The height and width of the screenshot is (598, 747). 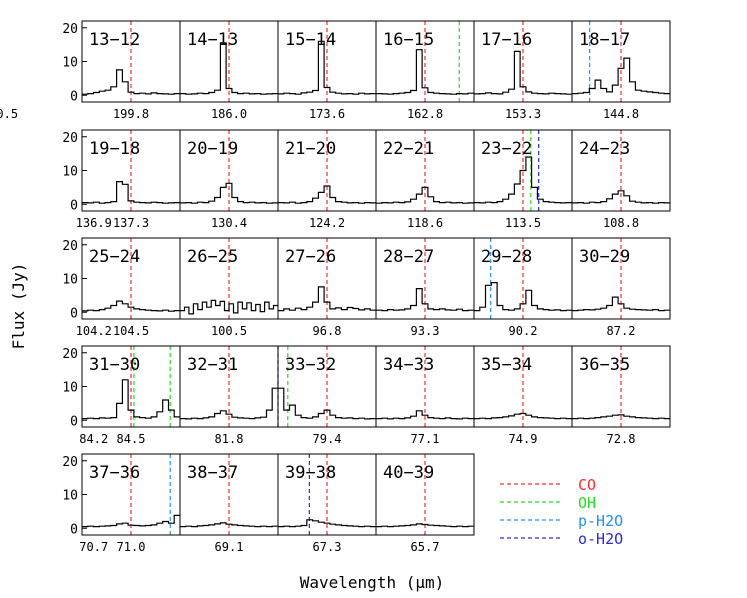 I want to click on spectrum-panel: 32−31 81.8, so click(x=229, y=395).